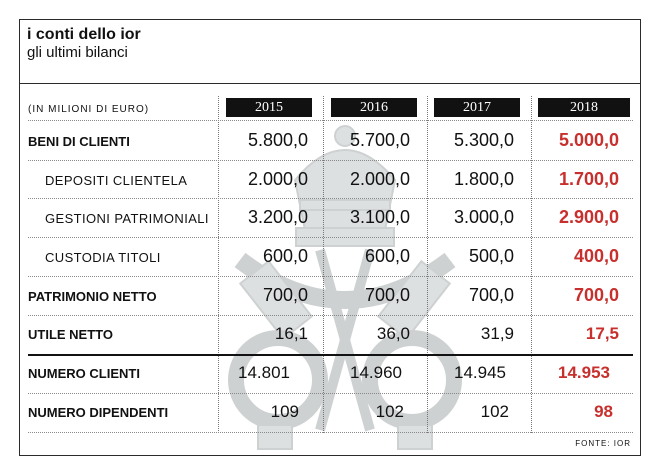 The width and height of the screenshot is (651, 460). I want to click on year-header-2018: 2018, so click(584, 107).